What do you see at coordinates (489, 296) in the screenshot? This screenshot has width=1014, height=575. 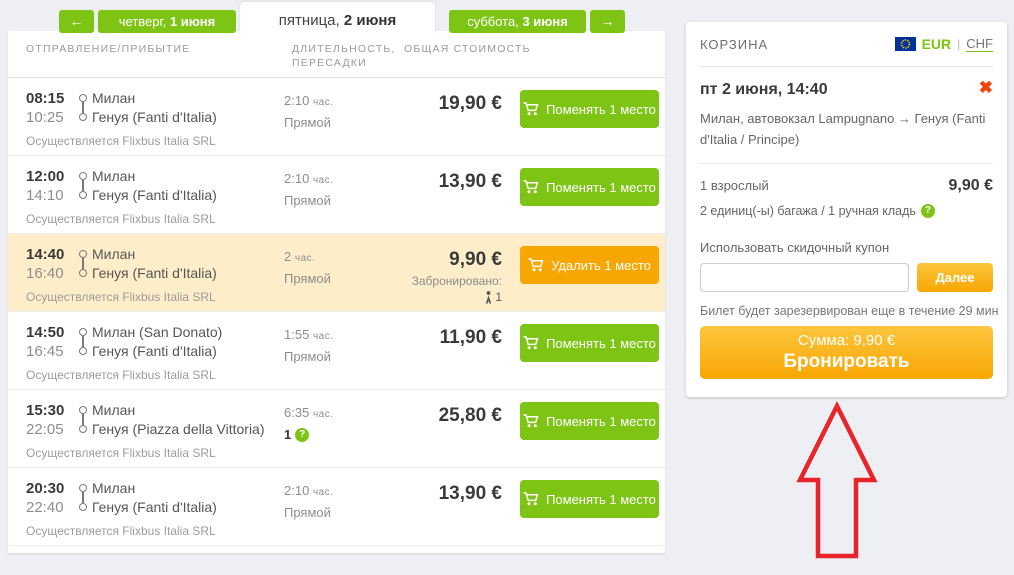 I see `person-icon` at bounding box center [489, 296].